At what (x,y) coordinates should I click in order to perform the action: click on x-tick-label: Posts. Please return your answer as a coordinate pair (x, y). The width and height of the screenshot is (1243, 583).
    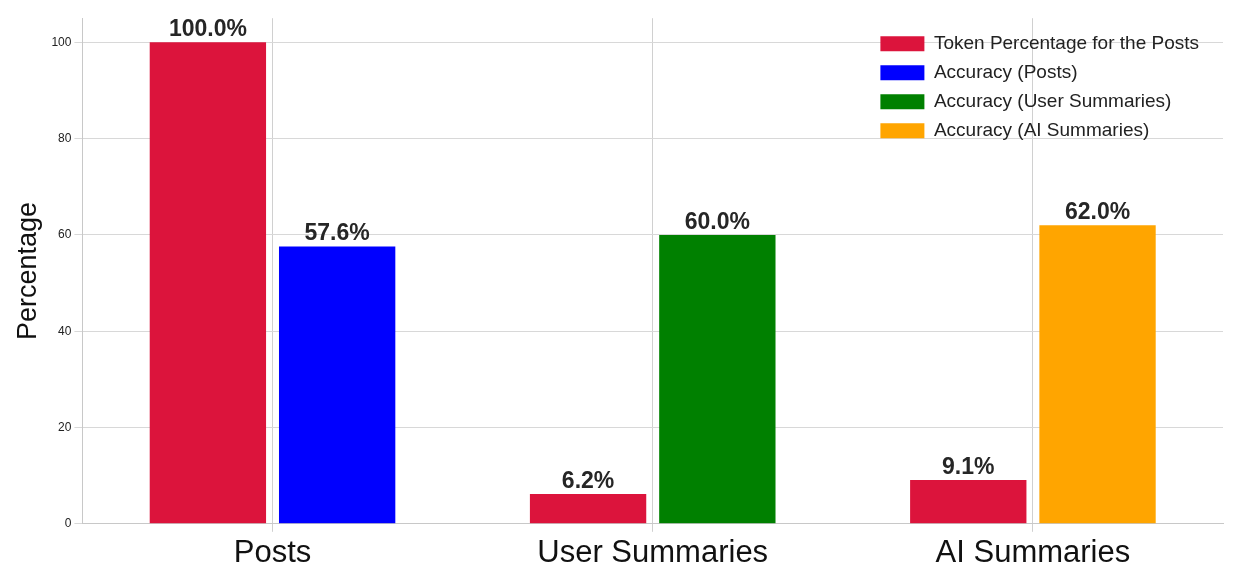
    Looking at the image, I should click on (272, 551).